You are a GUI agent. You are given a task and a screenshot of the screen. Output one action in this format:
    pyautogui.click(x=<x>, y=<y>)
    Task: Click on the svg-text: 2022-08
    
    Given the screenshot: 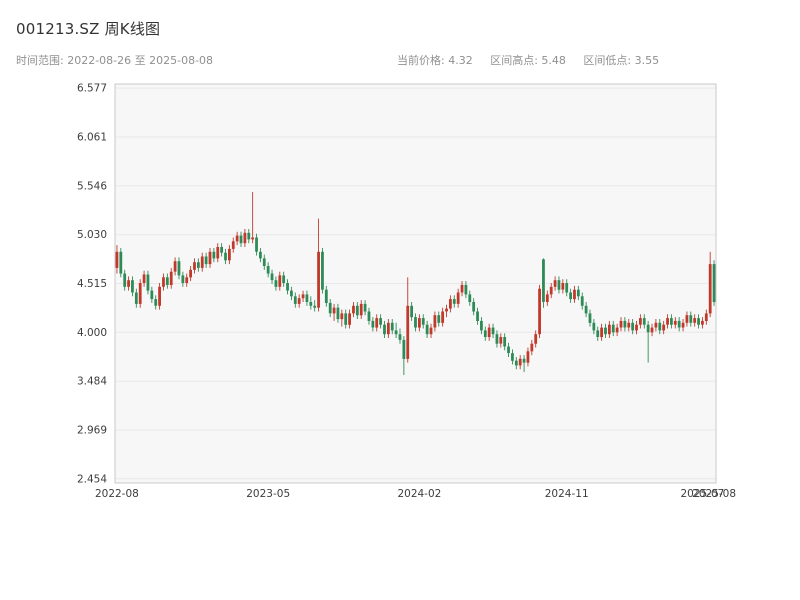 What is the action you would take?
    pyautogui.click(x=117, y=494)
    